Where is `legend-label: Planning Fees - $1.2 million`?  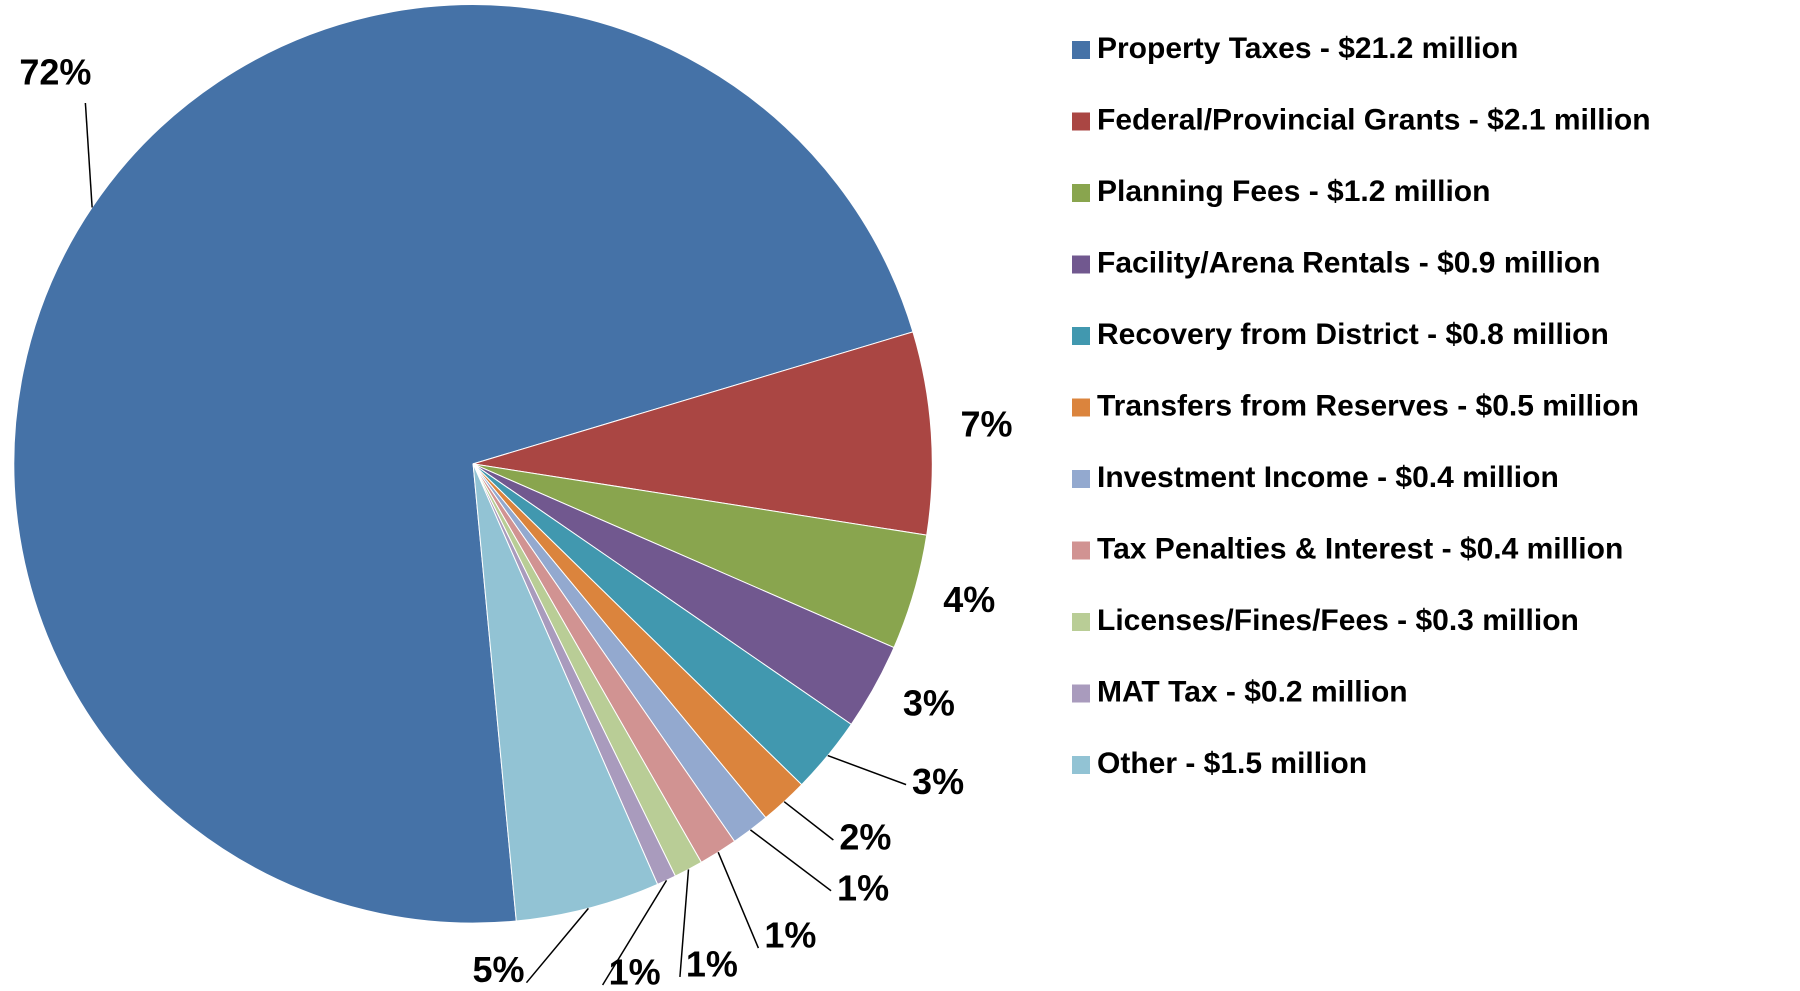
legend-label: Planning Fees - $1.2 million is located at coordinates (1293, 191).